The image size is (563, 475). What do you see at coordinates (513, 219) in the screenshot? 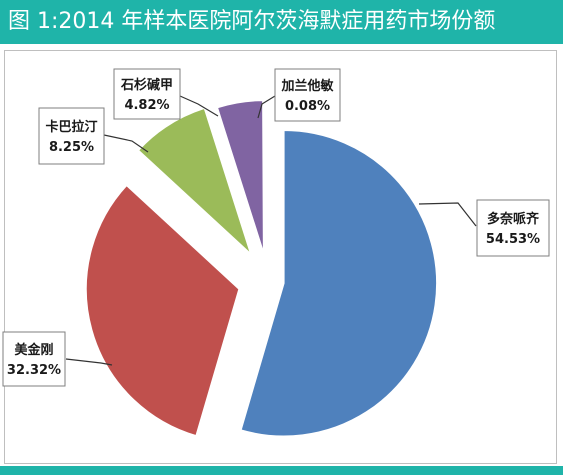
I see `slice-name: 多奈哌齐` at bounding box center [513, 219].